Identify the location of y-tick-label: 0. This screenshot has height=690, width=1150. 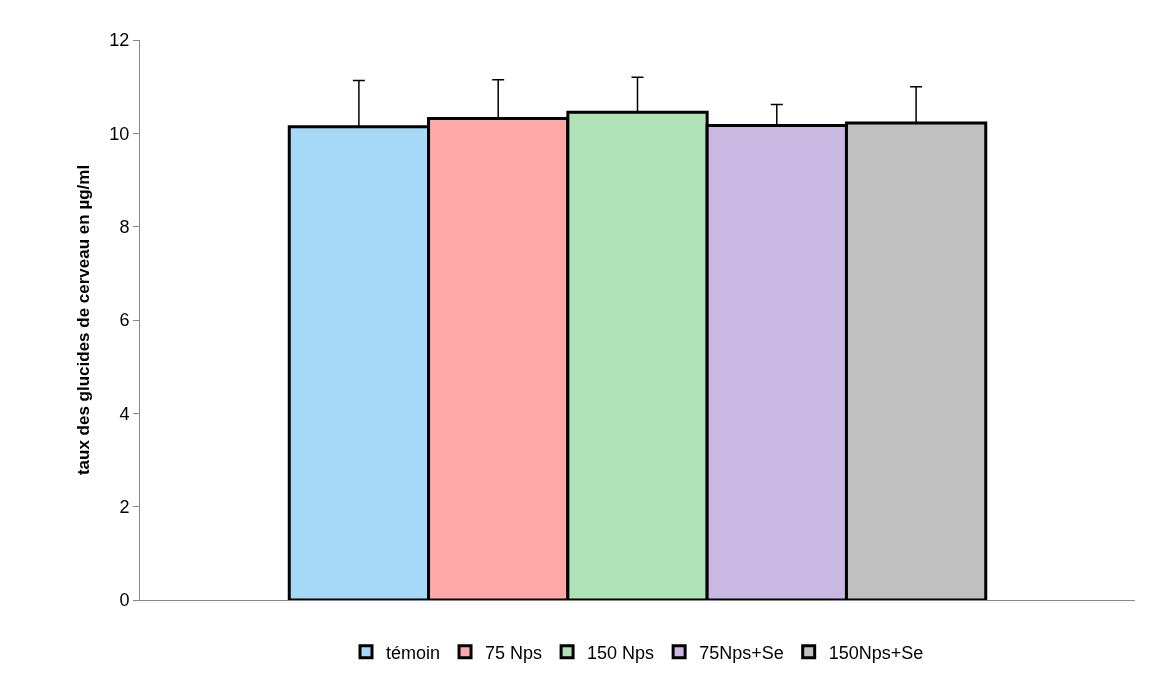
(124, 600).